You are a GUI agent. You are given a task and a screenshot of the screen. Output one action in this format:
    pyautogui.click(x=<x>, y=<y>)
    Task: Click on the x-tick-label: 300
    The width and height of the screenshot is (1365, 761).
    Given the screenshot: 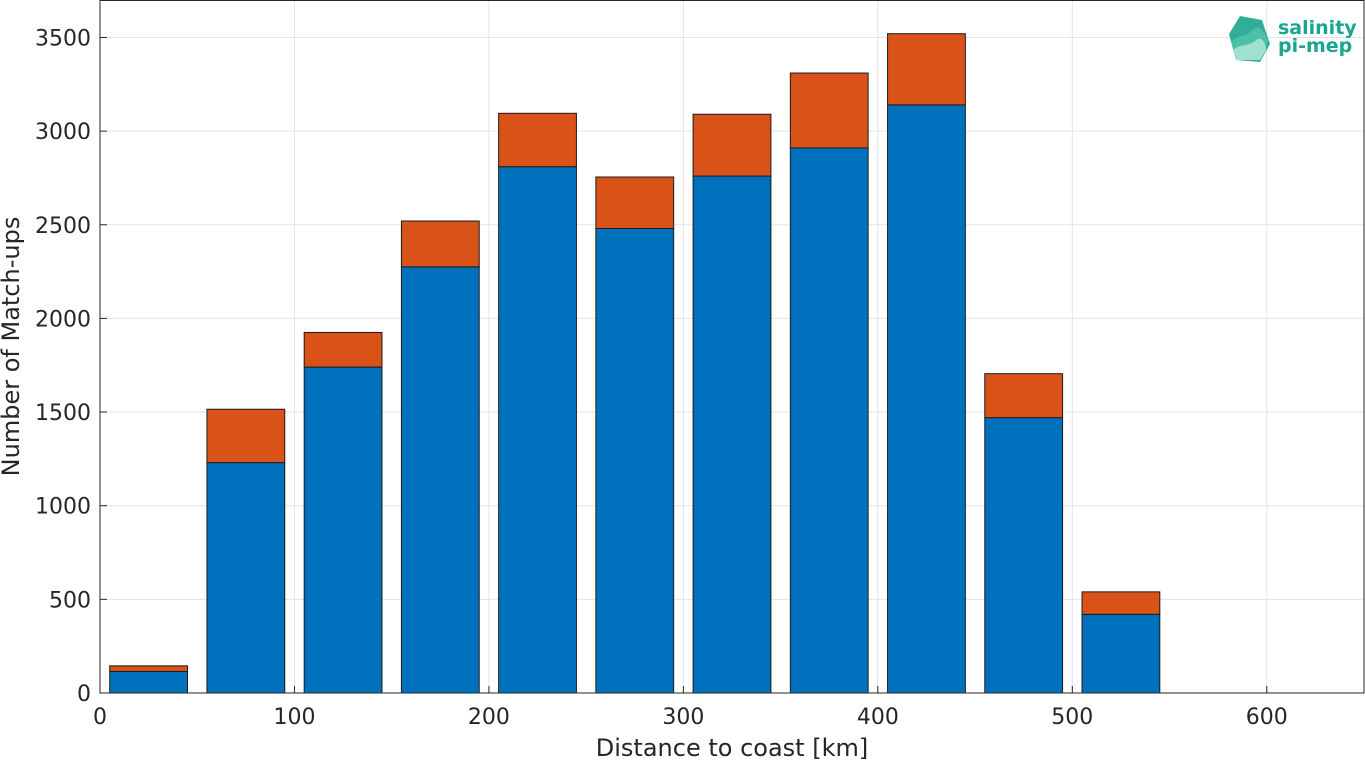 What is the action you would take?
    pyautogui.click(x=683, y=717)
    